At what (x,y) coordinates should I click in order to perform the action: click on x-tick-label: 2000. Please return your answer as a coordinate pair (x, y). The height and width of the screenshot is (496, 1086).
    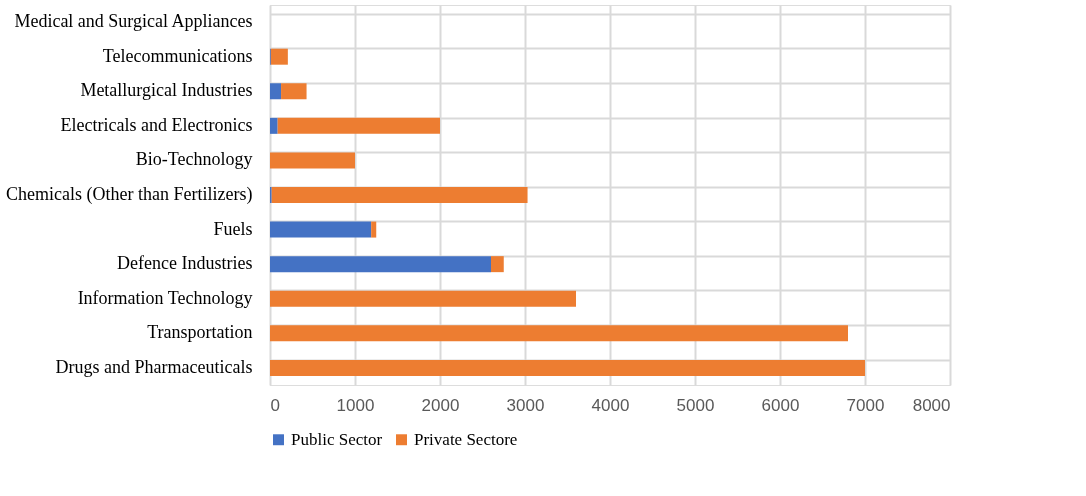
    Looking at the image, I should click on (440, 405).